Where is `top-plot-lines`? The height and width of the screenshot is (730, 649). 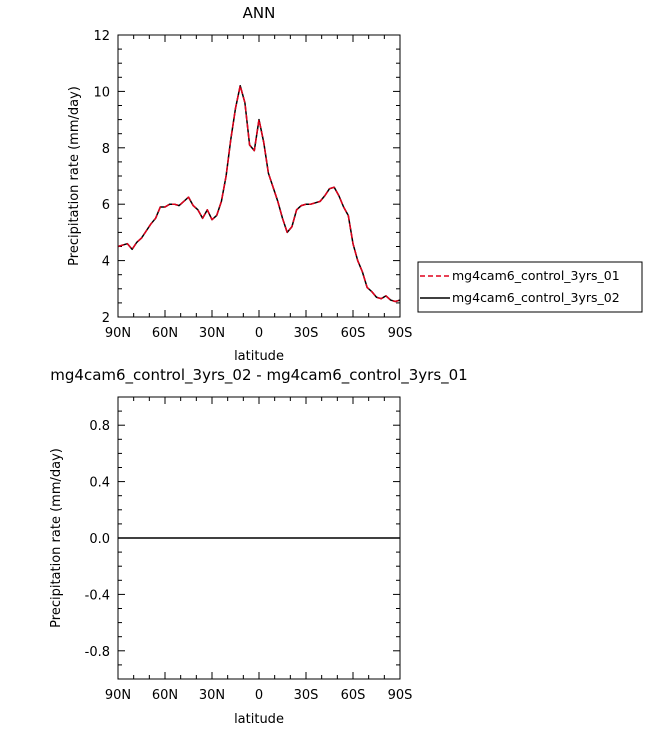
top-plot-lines is located at coordinates (259, 194).